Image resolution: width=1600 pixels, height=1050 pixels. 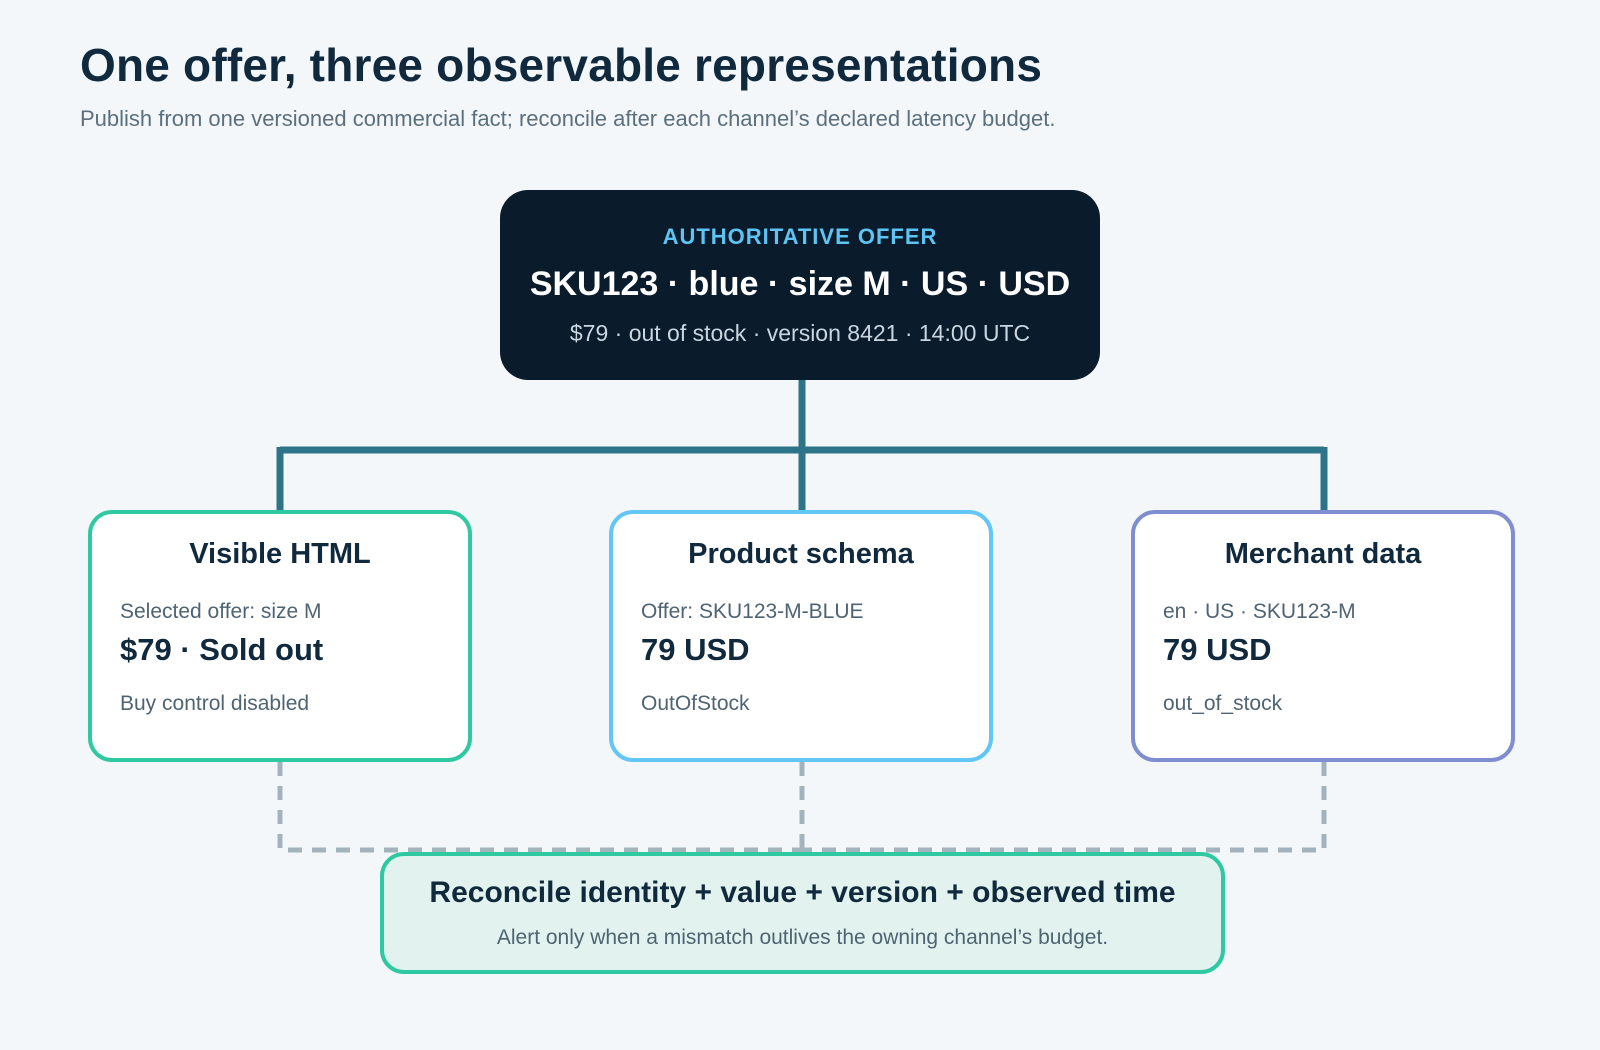 I want to click on channel-card-status: out_of_stock, so click(x=1223, y=703).